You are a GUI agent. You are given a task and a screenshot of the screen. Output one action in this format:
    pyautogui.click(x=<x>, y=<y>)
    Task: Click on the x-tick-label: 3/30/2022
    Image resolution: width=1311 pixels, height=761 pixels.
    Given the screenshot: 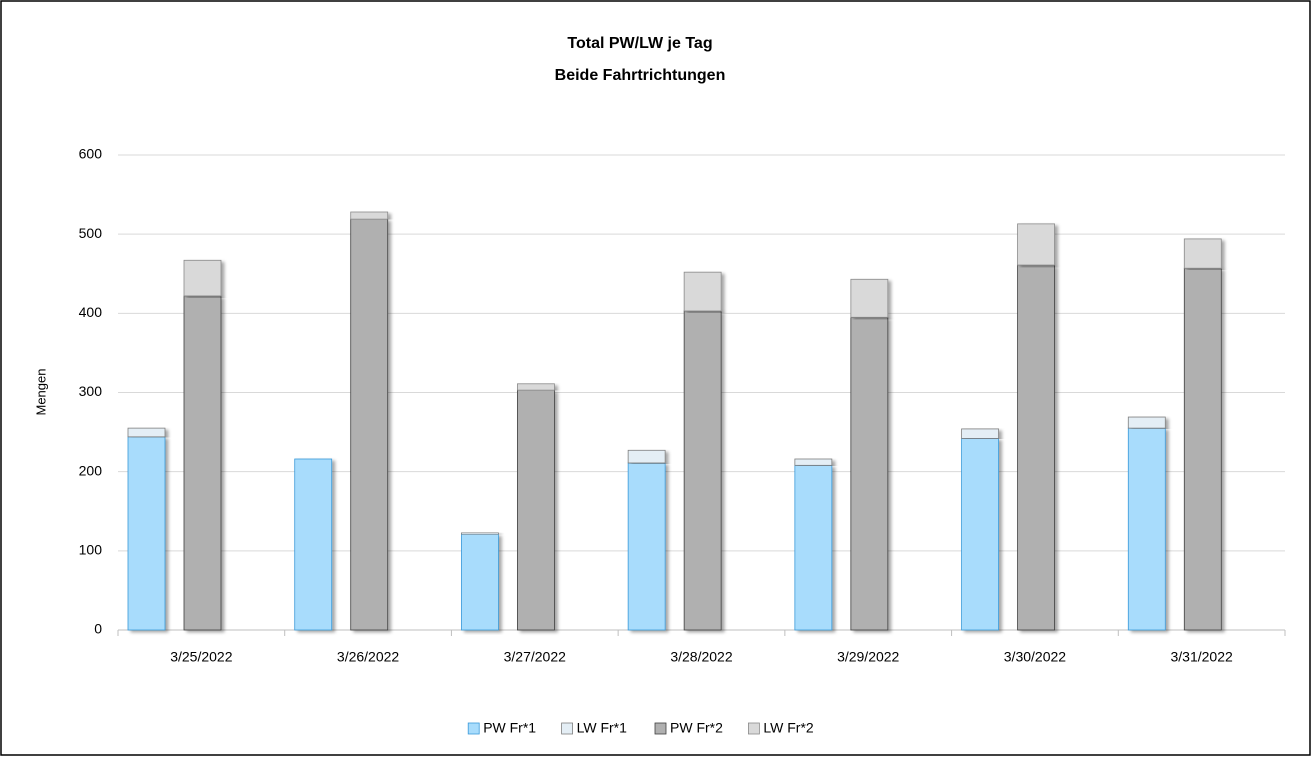 What is the action you would take?
    pyautogui.click(x=1035, y=657)
    